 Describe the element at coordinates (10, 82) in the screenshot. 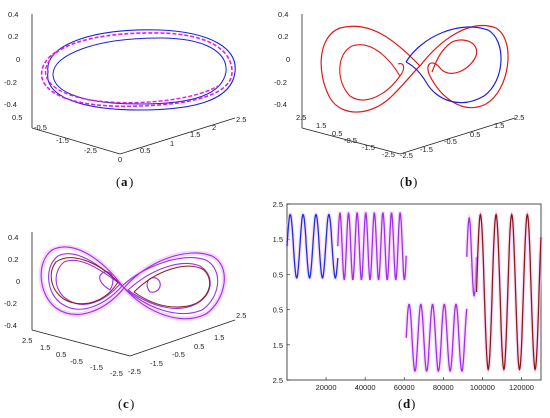

I see `panel-a-z-tick: -0.2` at that location.